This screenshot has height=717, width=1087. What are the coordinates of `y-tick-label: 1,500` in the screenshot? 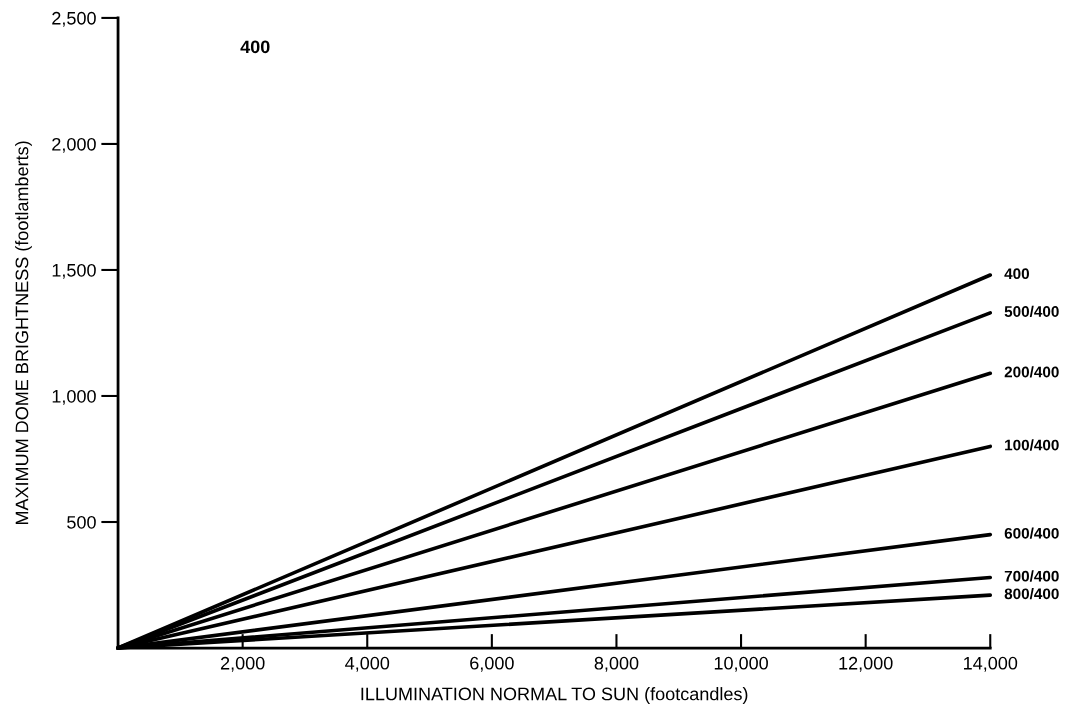 It's located at (74, 271).